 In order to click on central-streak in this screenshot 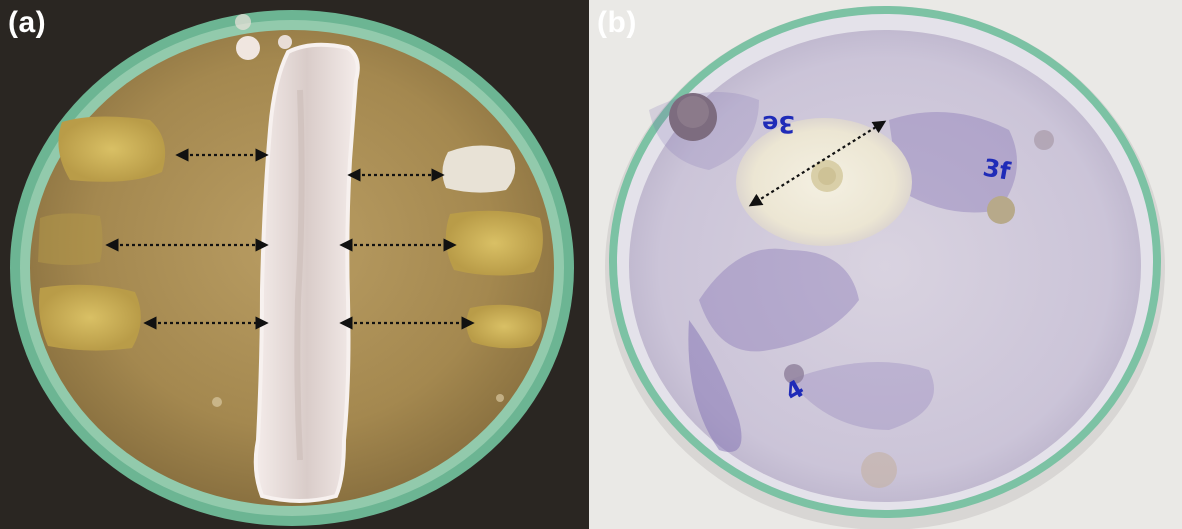, I will do `click(306, 272)`.